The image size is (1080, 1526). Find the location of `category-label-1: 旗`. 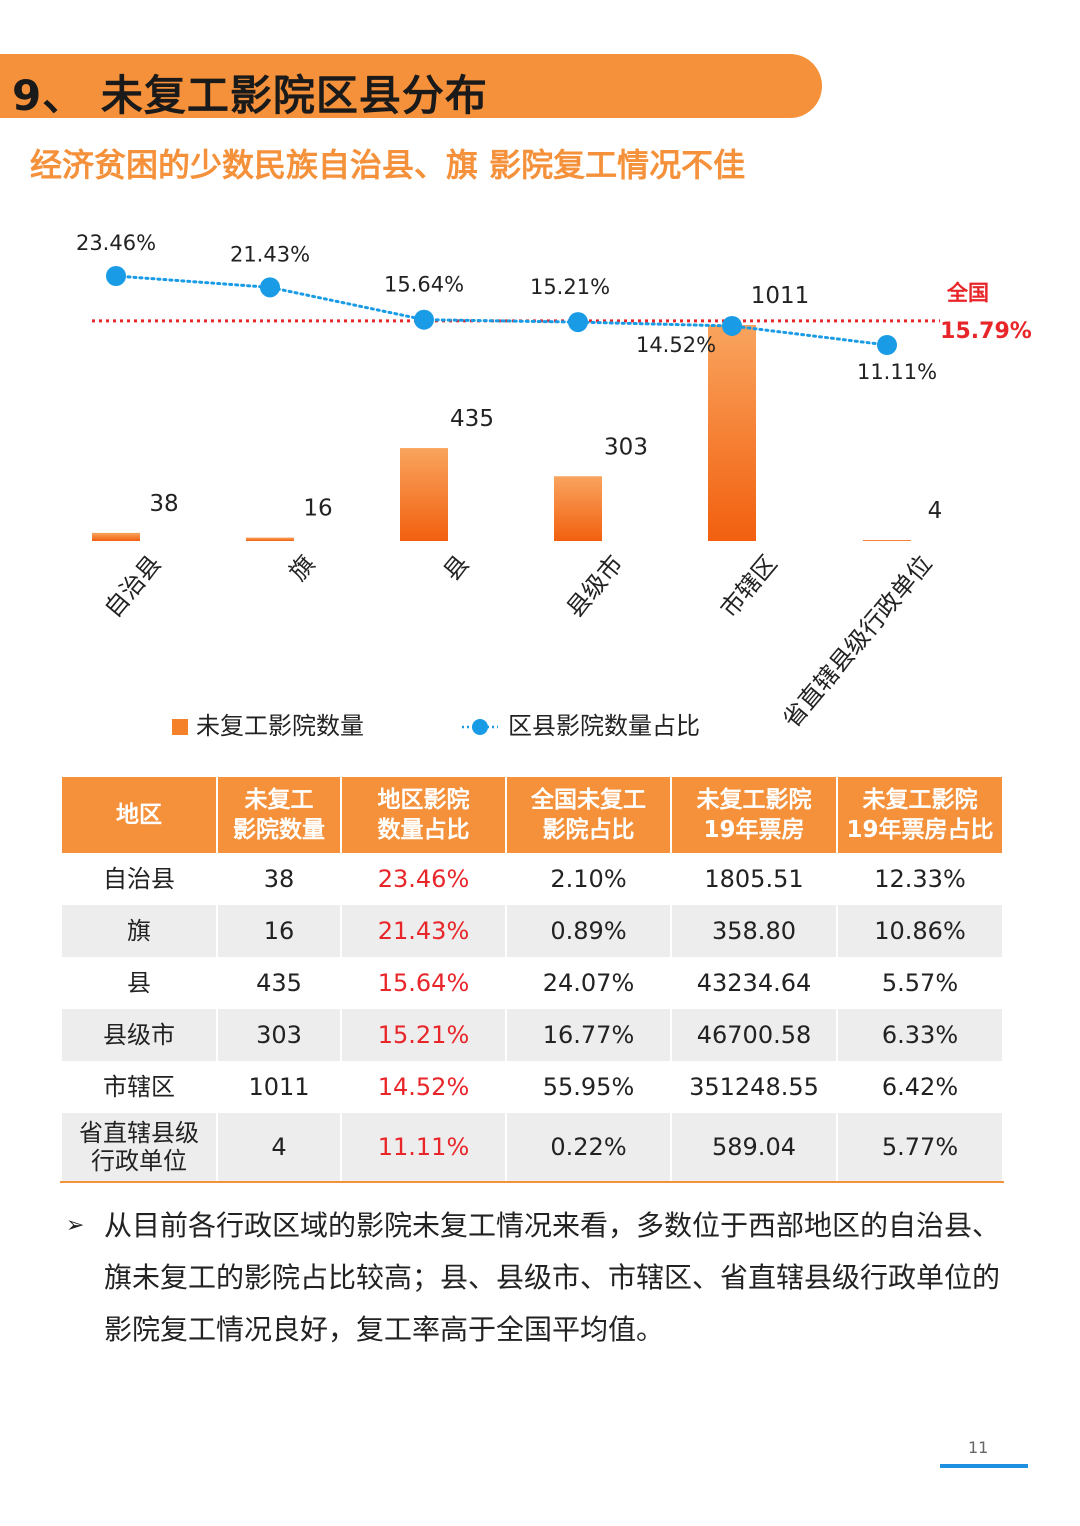

category-label-1: 旗 is located at coordinates (302, 568).